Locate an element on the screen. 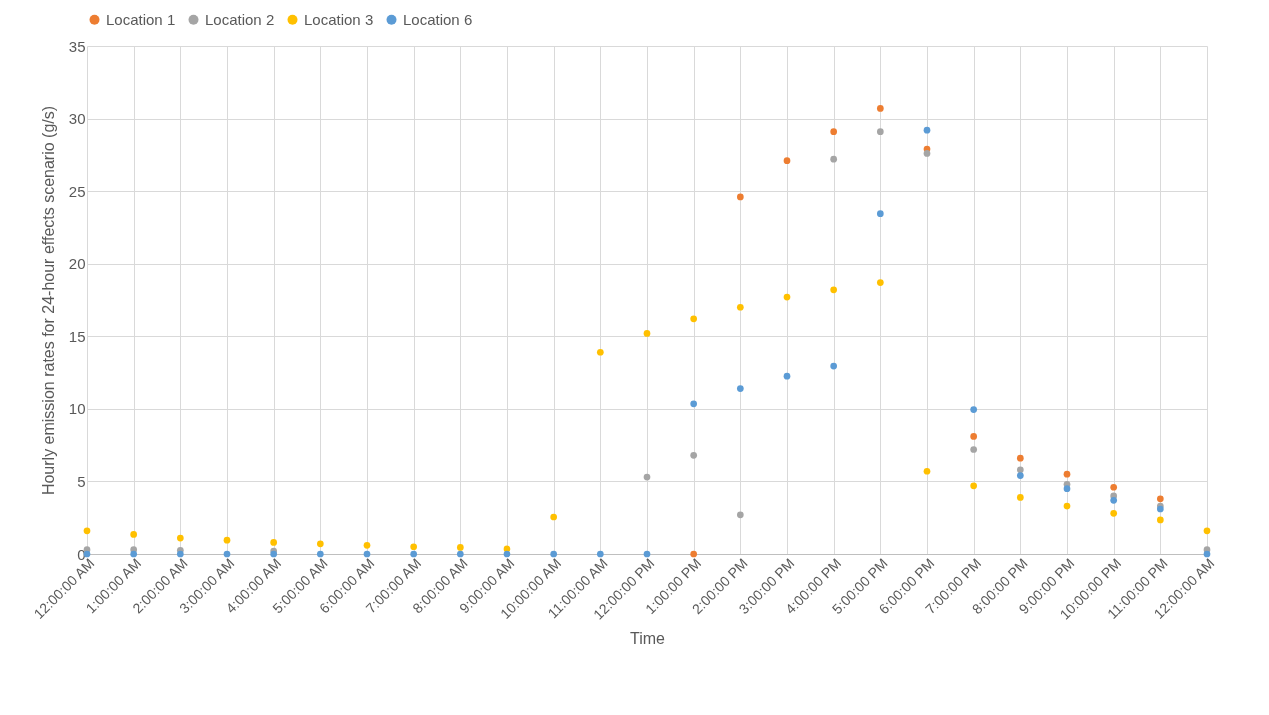  legend-label: Location 6 is located at coordinates (438, 19).